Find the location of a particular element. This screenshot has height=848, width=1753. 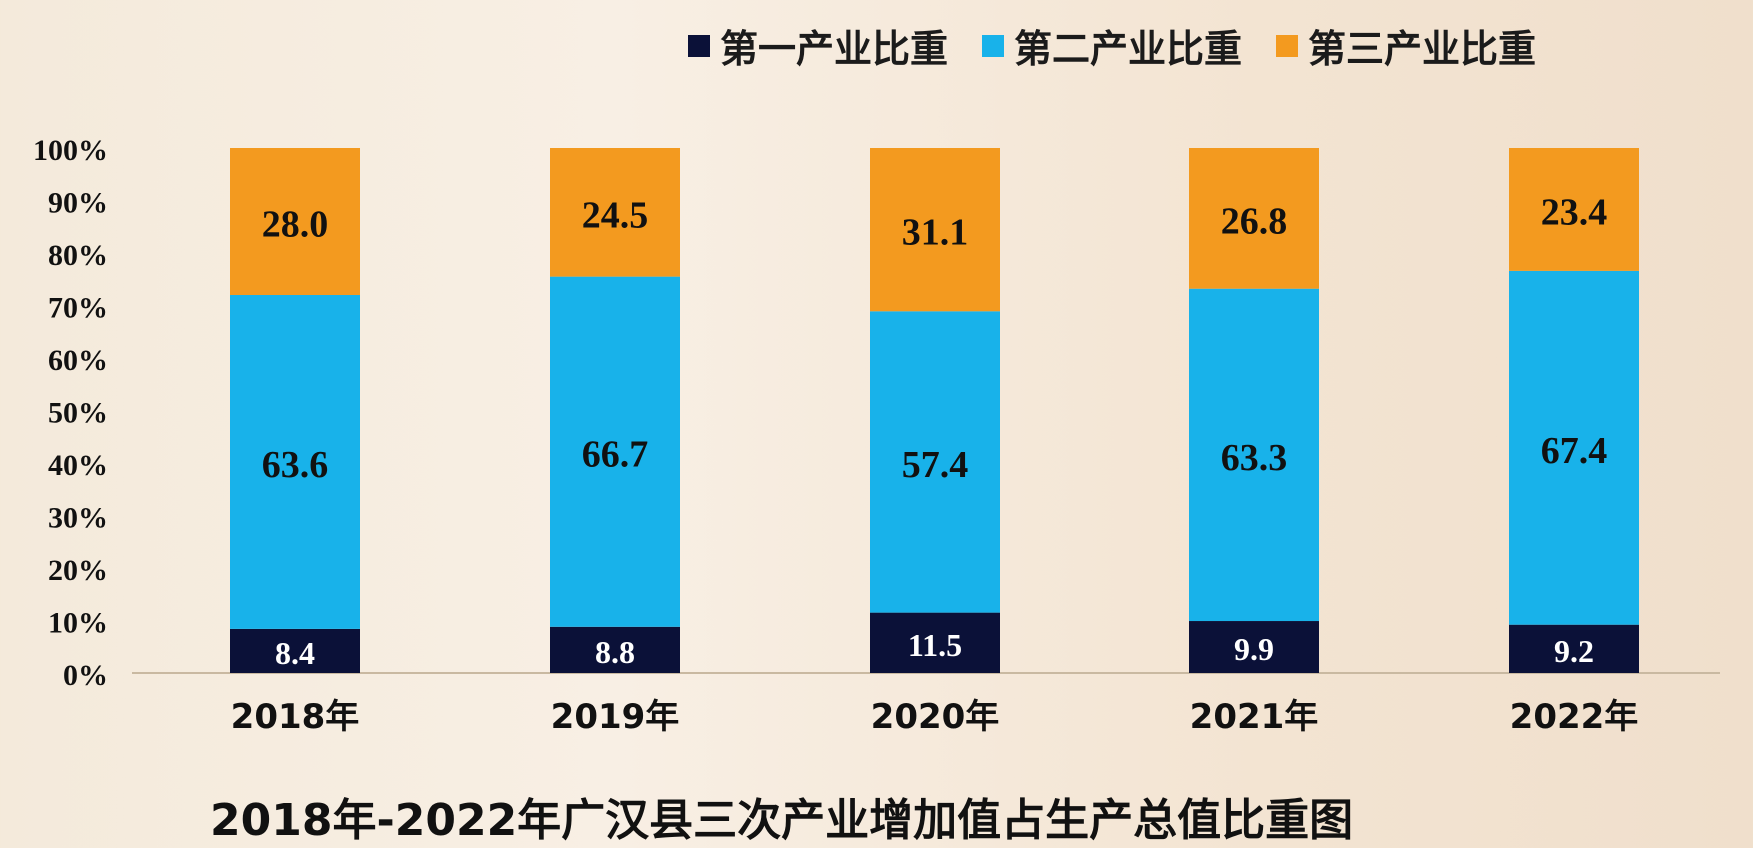

x-tick-label: 2022年 is located at coordinates (1574, 717).